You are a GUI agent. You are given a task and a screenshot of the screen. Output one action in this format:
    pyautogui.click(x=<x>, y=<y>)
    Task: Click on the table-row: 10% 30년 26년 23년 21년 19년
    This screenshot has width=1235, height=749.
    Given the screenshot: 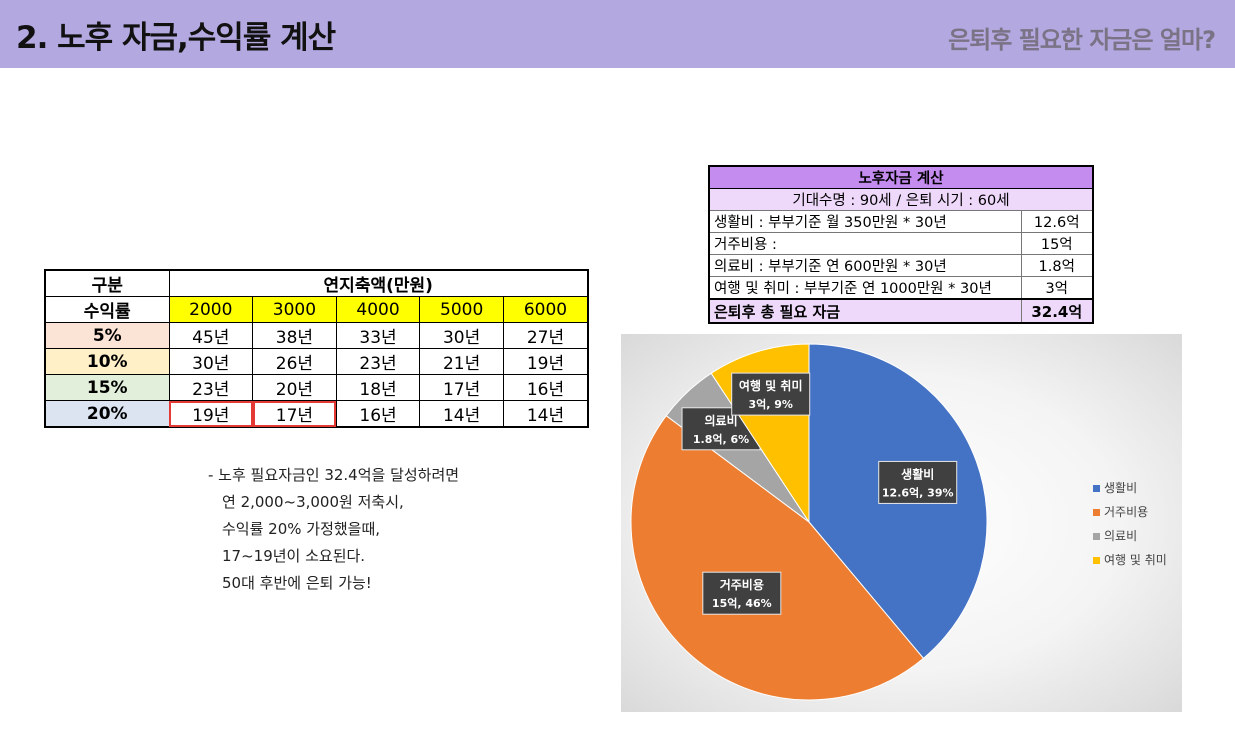 What is the action you would take?
    pyautogui.click(x=316, y=361)
    